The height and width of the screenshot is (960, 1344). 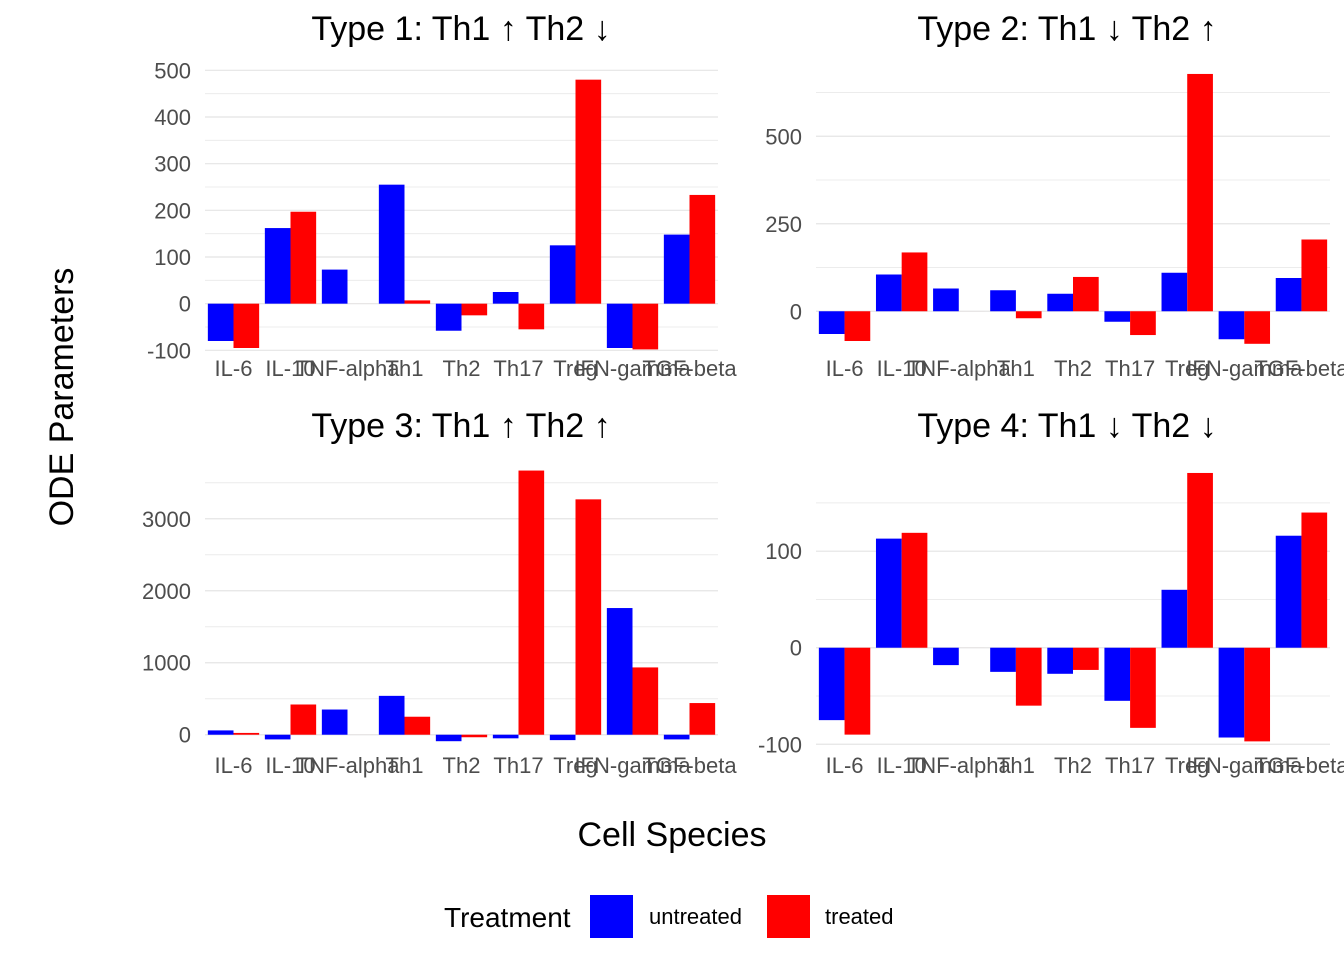 What do you see at coordinates (172, 70) in the screenshot?
I see `y-tick-label: 500` at bounding box center [172, 70].